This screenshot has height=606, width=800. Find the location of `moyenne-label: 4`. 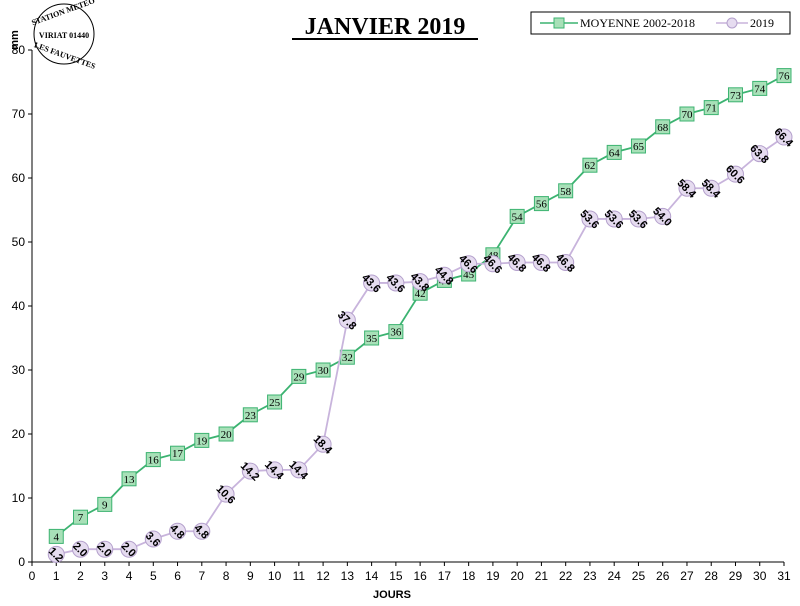

moyenne-label: 4 is located at coordinates (57, 537).